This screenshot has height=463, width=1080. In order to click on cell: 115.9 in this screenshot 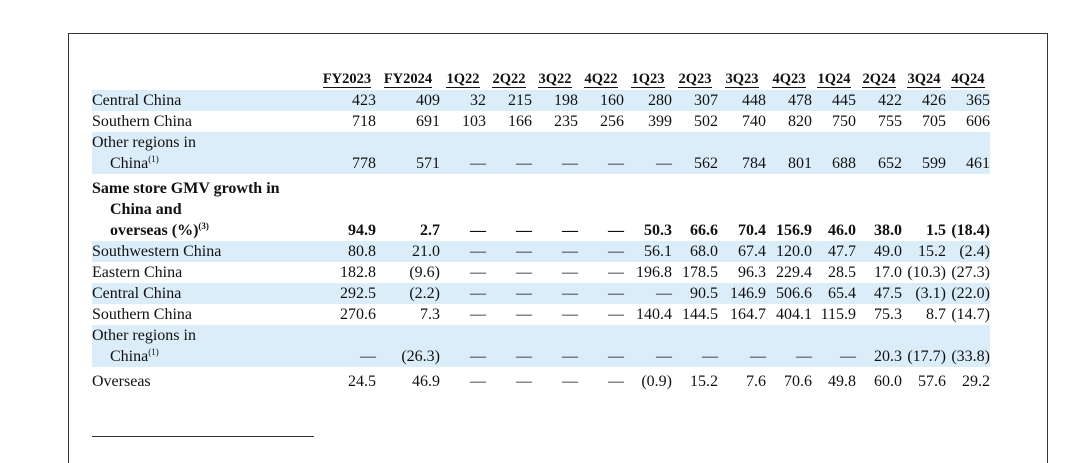, I will do `click(838, 314)`.